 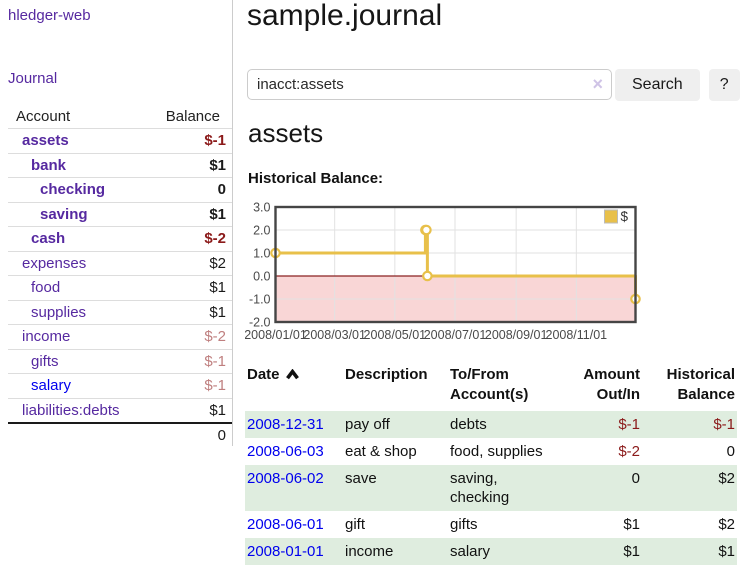 What do you see at coordinates (345, 16) in the screenshot?
I see `page-title: sample.journal` at bounding box center [345, 16].